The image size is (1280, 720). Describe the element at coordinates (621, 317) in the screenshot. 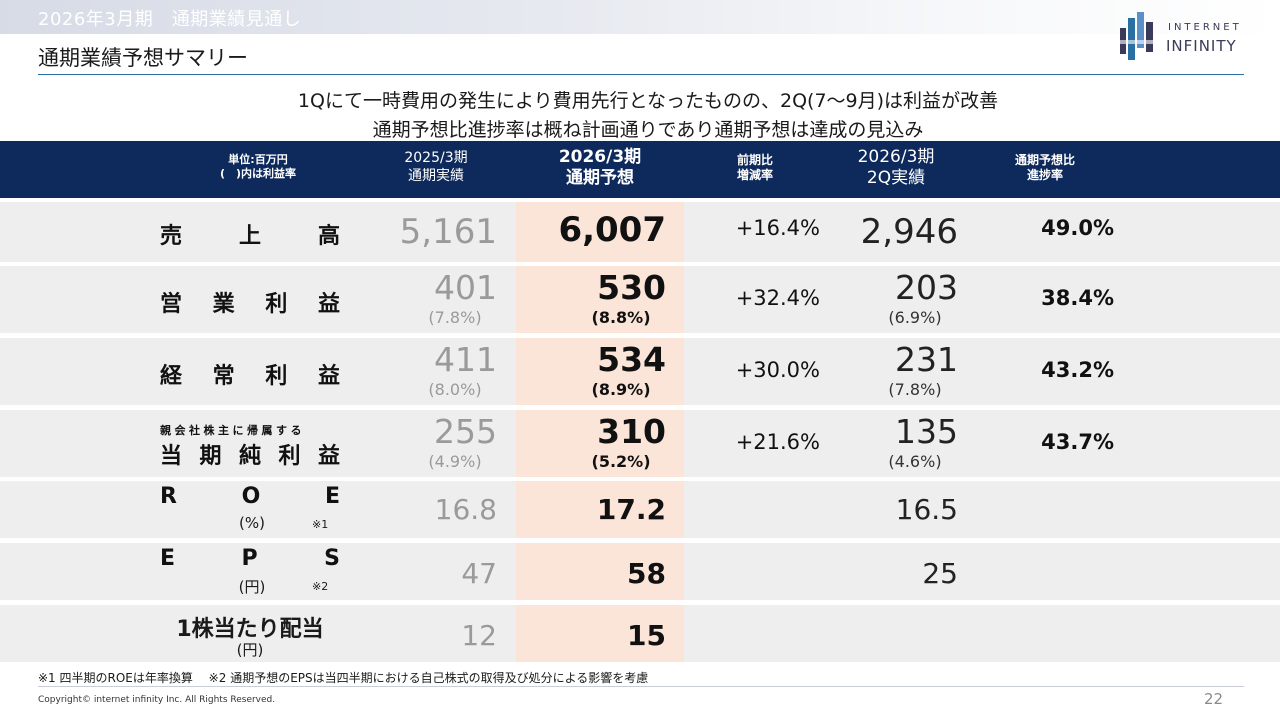

I see `op-forecast-margin: (8.8%)` at that location.